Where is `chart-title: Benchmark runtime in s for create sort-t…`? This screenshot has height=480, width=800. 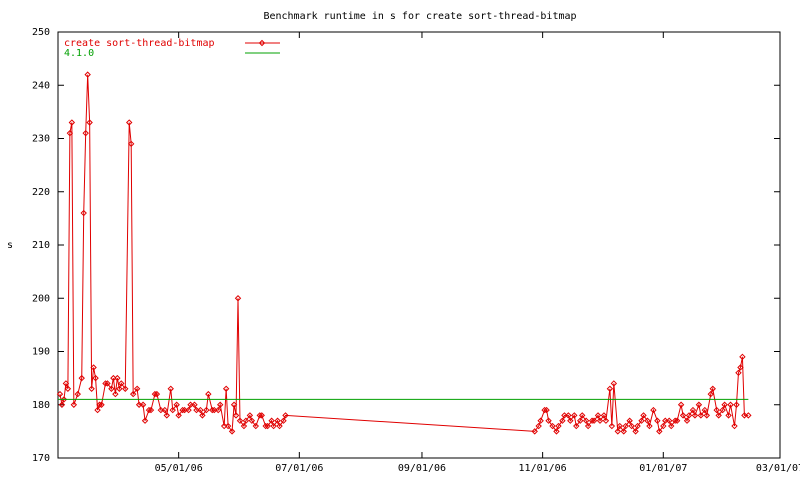
chart-title: Benchmark runtime in s for create sort-t… is located at coordinates (419, 16).